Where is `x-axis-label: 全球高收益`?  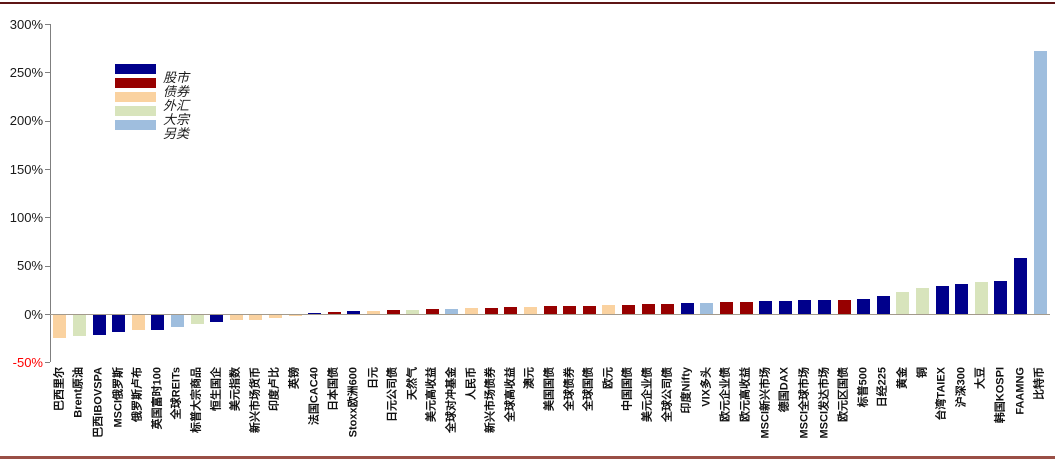 x-axis-label: 全球高收益 is located at coordinates (510, 394).